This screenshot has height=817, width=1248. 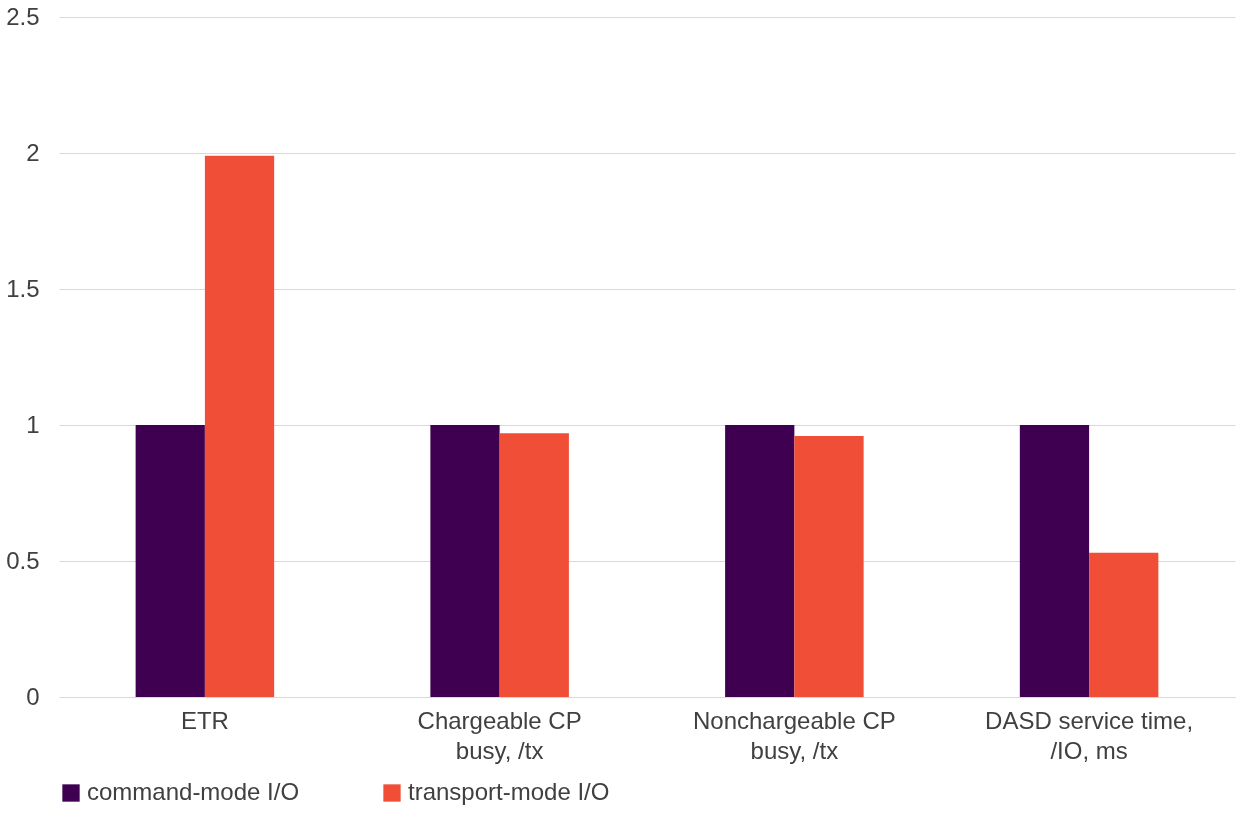 I want to click on y-tick-label: 0.5, so click(x=23, y=560).